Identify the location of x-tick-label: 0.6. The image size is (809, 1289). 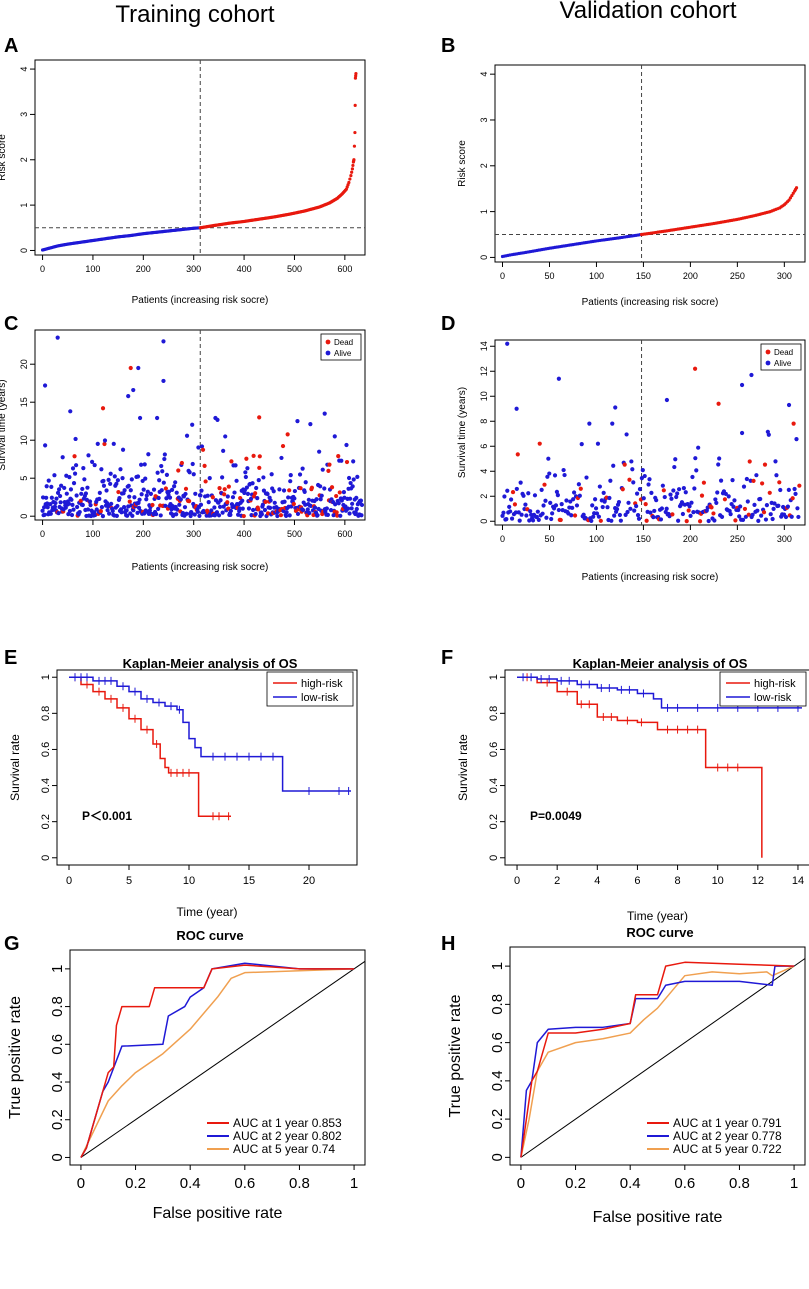
(244, 1183).